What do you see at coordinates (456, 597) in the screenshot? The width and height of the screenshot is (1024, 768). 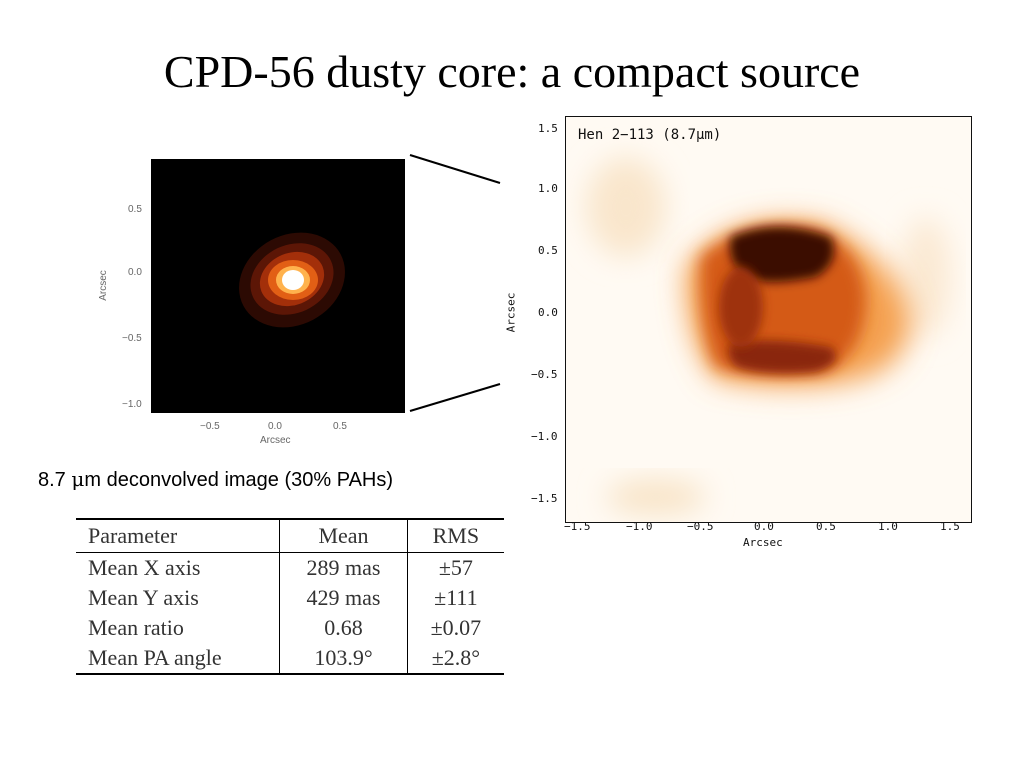 I see `table-cell: ±111` at bounding box center [456, 597].